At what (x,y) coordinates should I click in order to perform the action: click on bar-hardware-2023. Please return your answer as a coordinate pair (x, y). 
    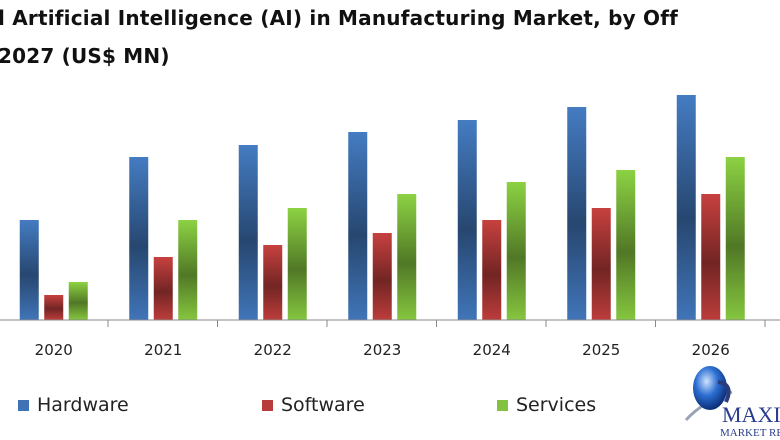
    Looking at the image, I should click on (358, 226).